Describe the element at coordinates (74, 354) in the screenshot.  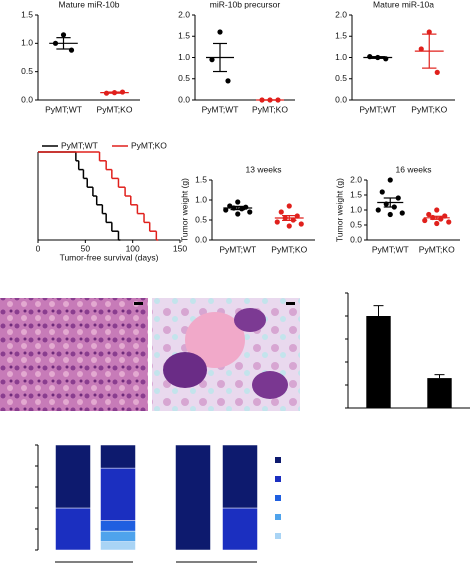
I see `histology-wt` at that location.